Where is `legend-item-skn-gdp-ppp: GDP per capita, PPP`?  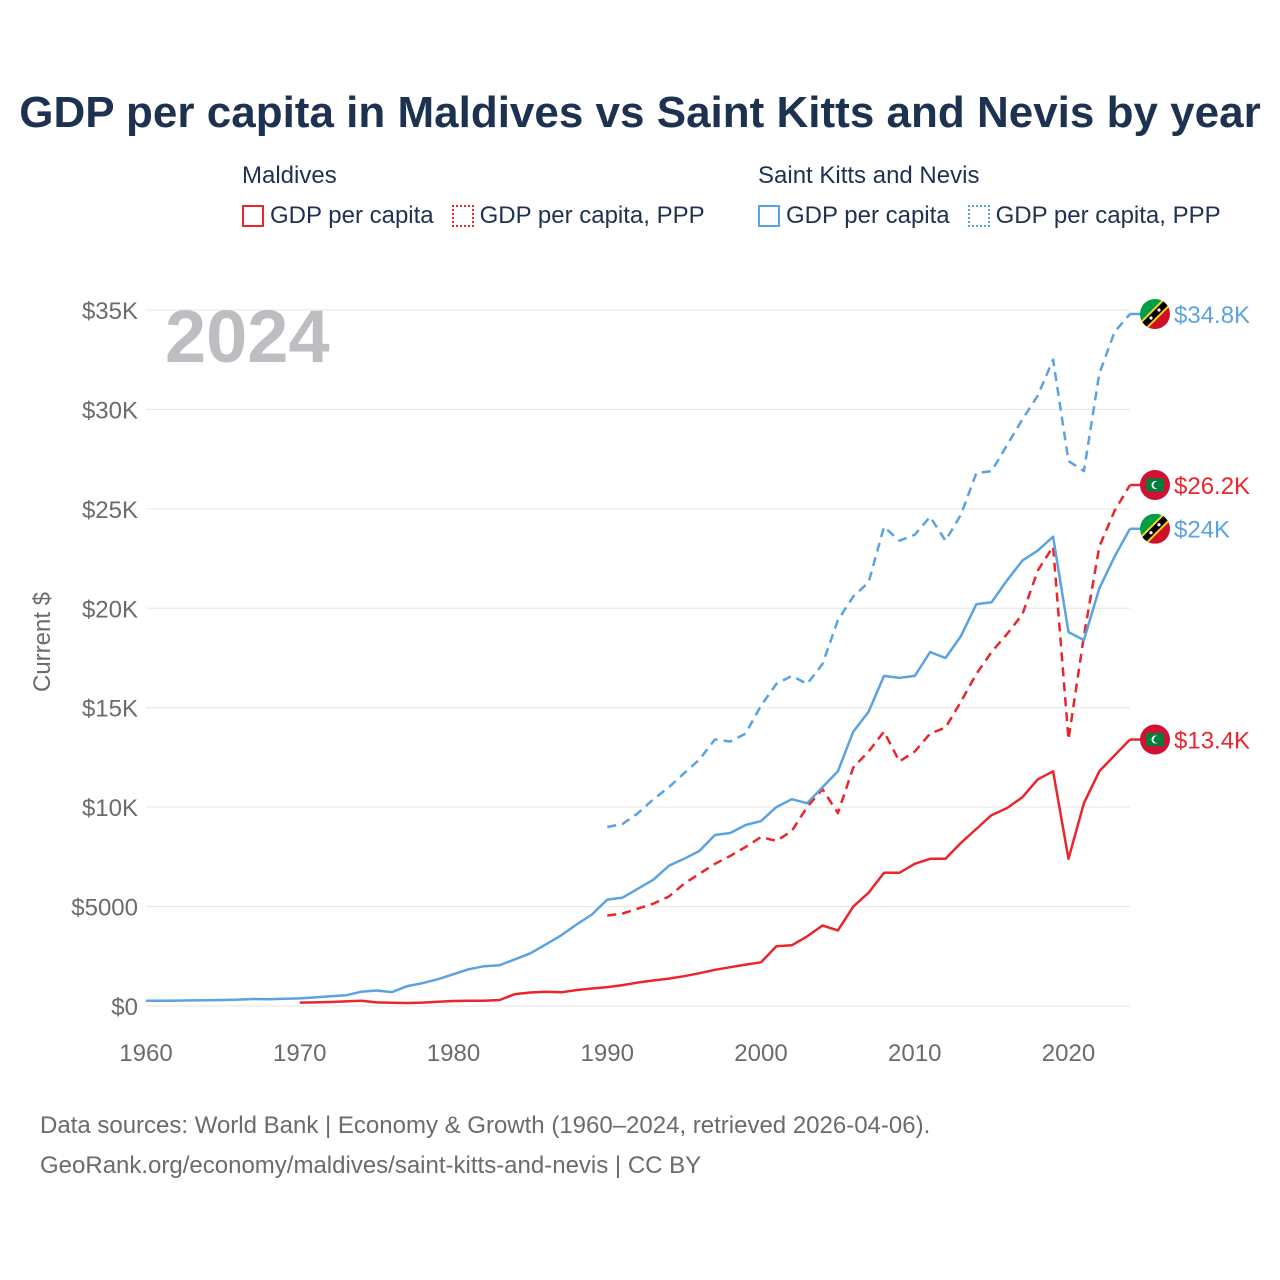 legend-item-skn-gdp-ppp: GDP per capita, PPP is located at coordinates (1094, 216).